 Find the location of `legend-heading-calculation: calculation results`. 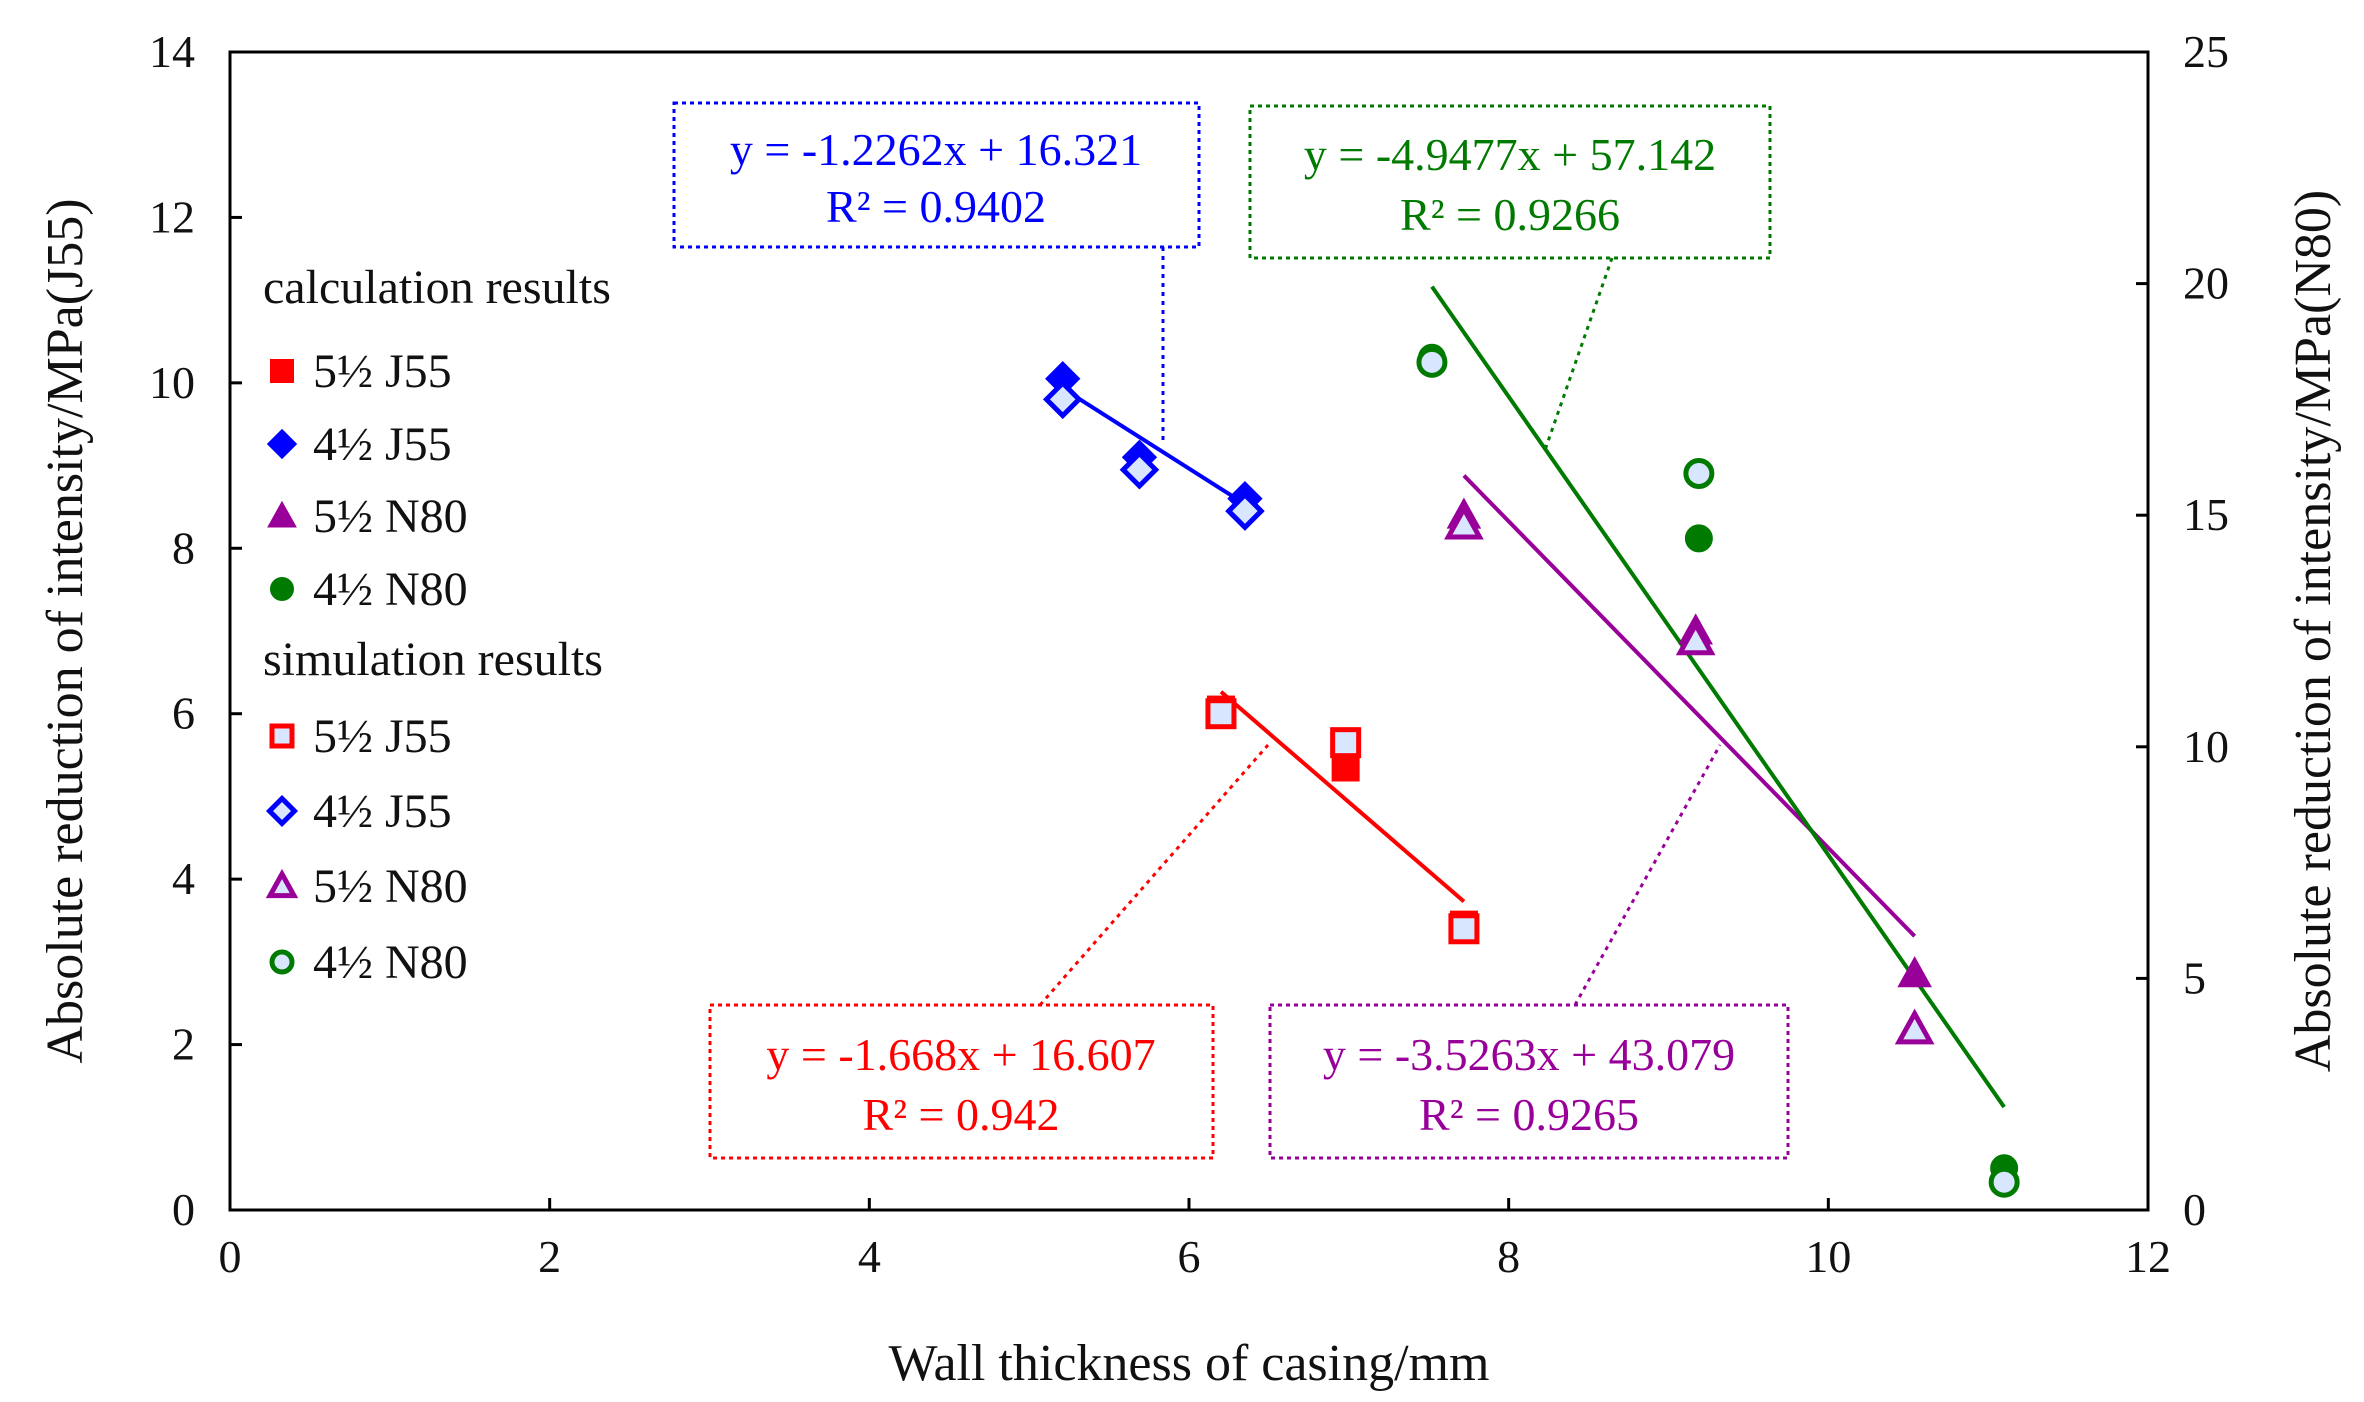

legend-heading-calculation: calculation results is located at coordinates (437, 287).